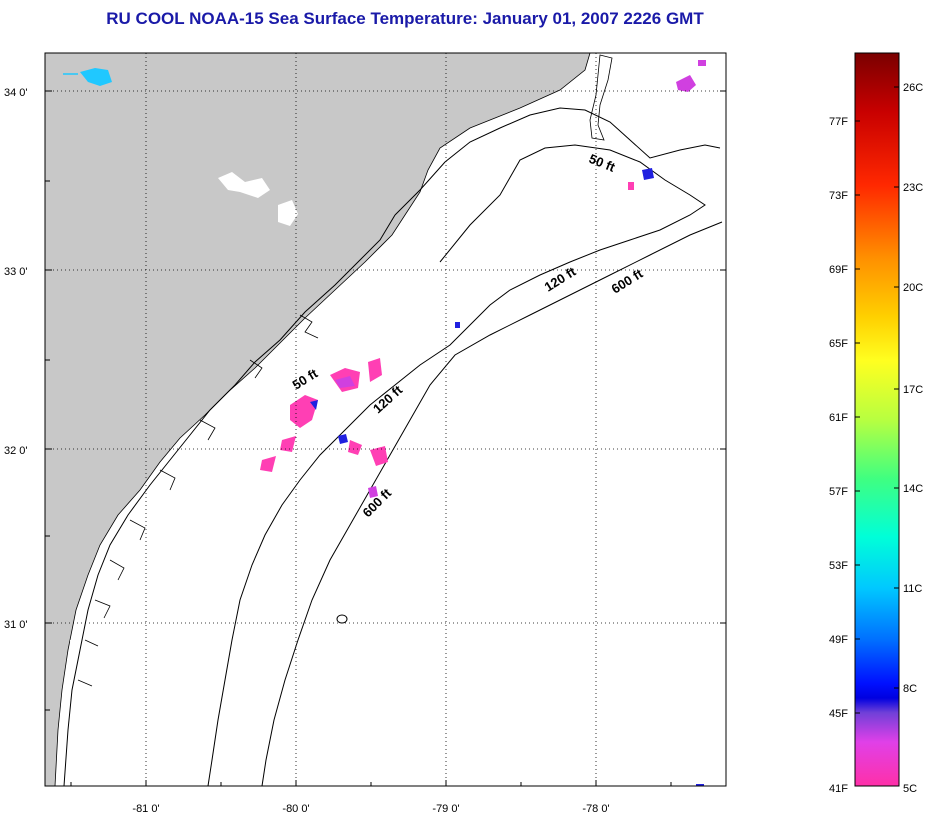  Describe the element at coordinates (838, 566) in the screenshot. I see `colorbar-f-label: 53F` at that location.